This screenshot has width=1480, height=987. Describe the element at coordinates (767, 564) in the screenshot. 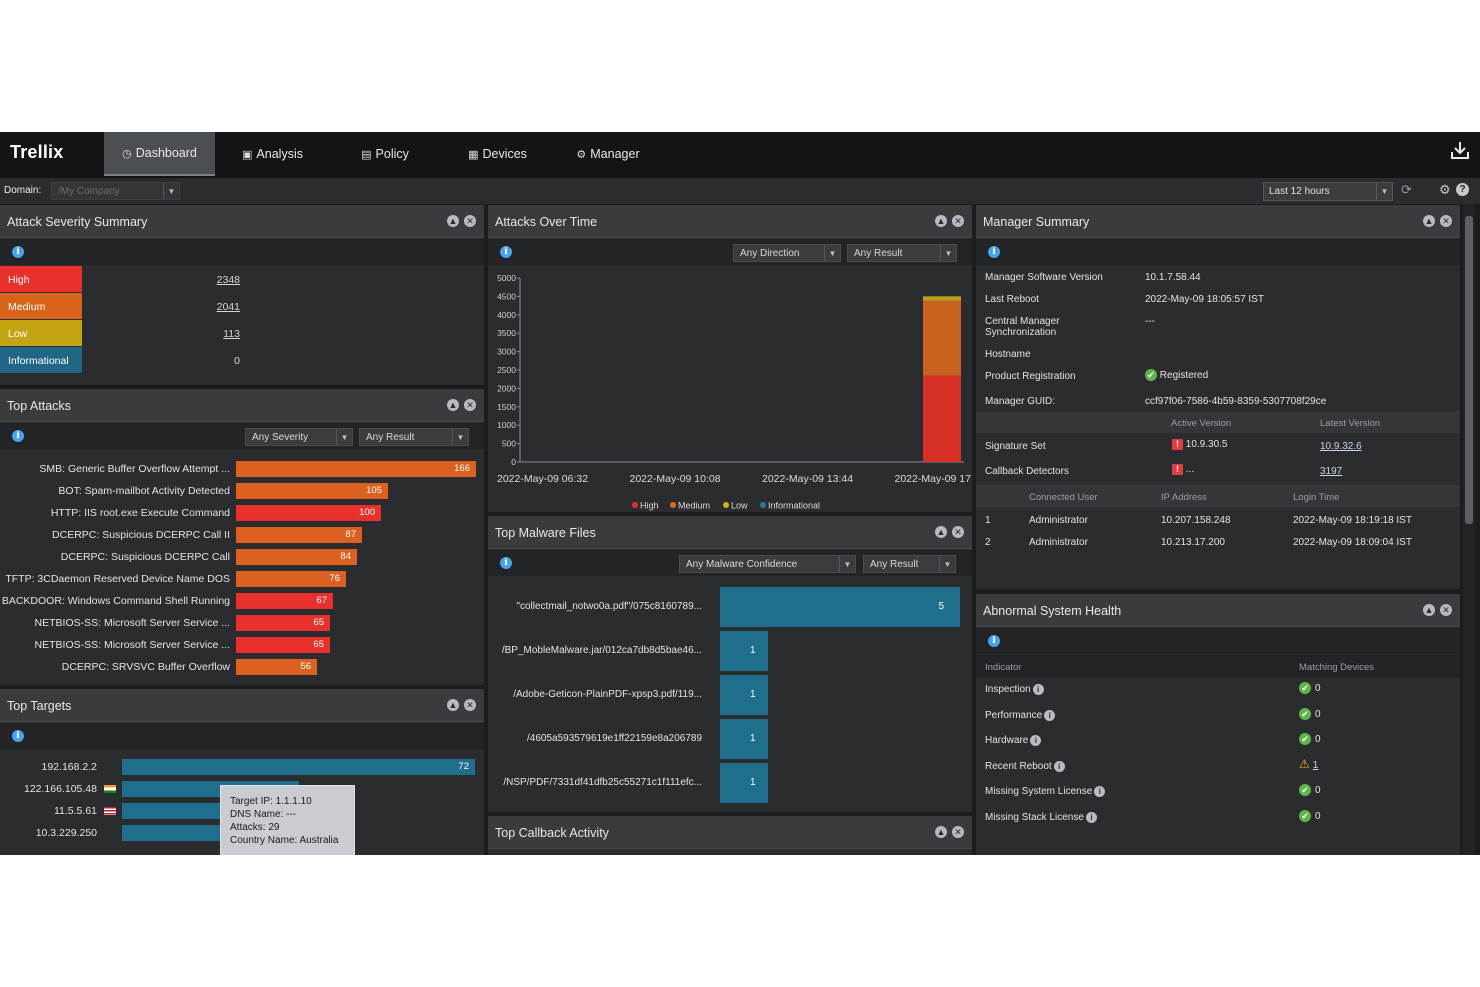

I see `malware-confidence-select: Any Malware Confidence ▼` at that location.